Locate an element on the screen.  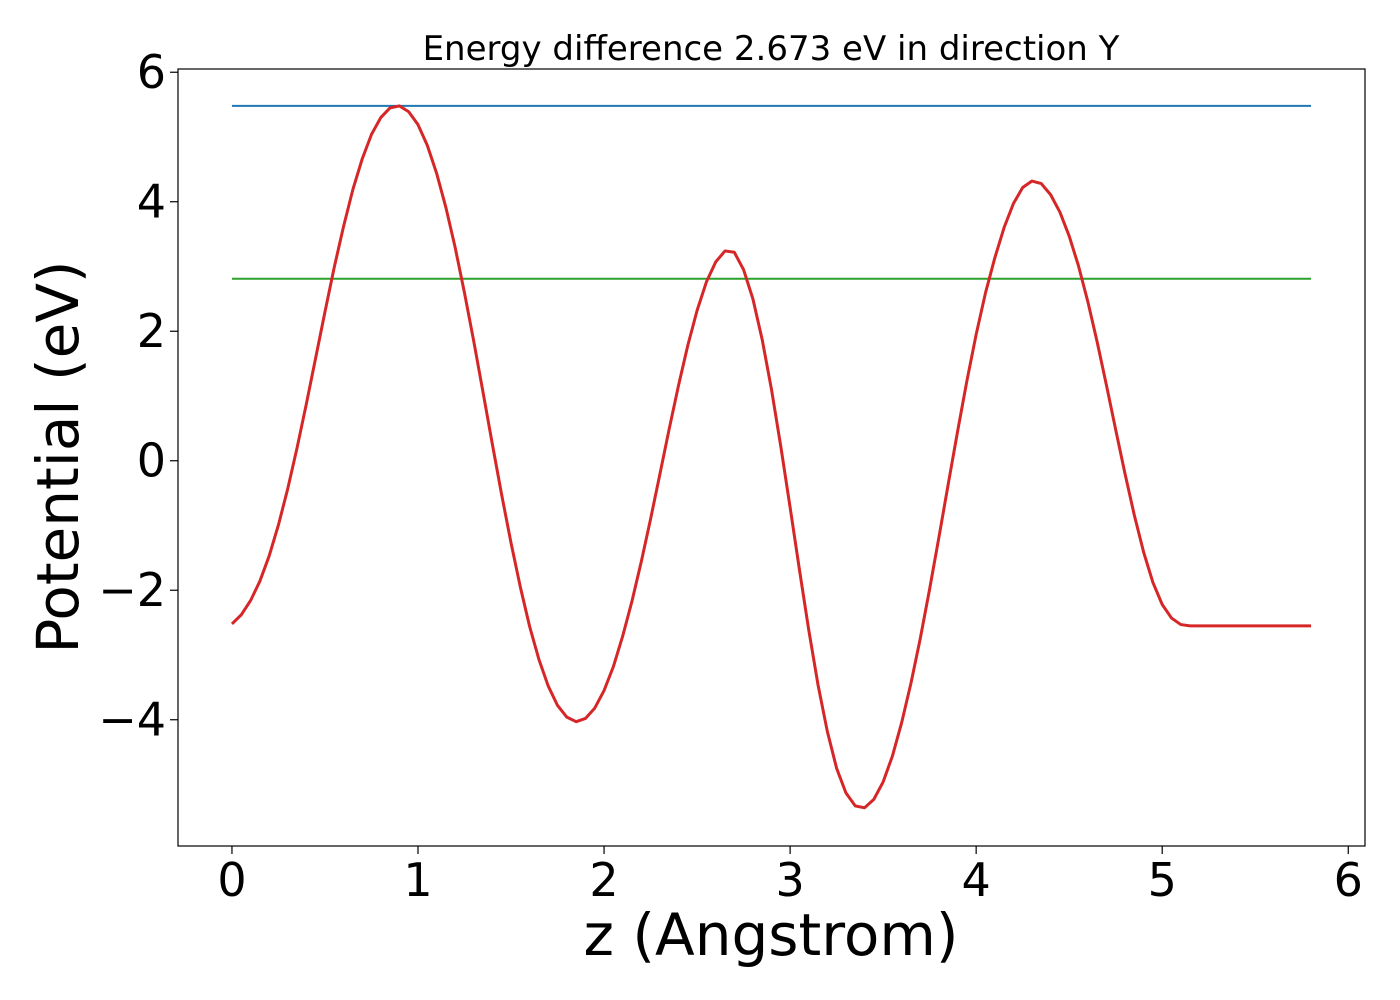
x-tick-label: 3 is located at coordinates (789, 880).